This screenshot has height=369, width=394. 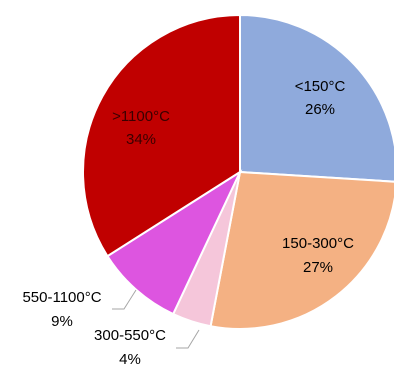 What do you see at coordinates (318, 243) in the screenshot?
I see `slice-category-label: 150-300°C` at bounding box center [318, 243].